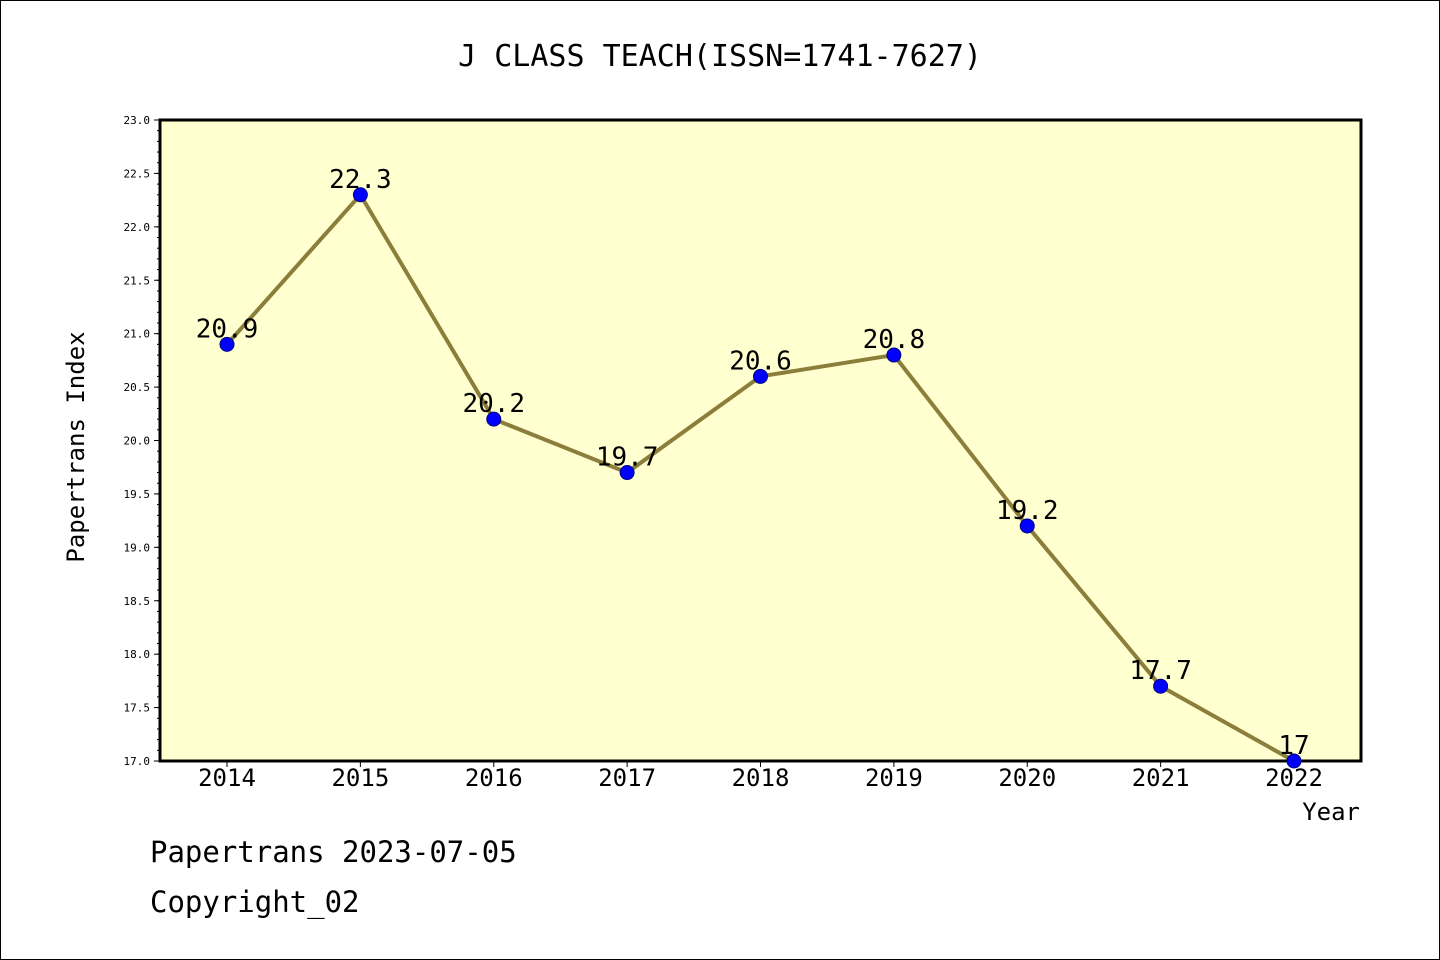 This screenshot has height=960, width=1440. I want to click on data-label: 20.8, so click(894, 340).